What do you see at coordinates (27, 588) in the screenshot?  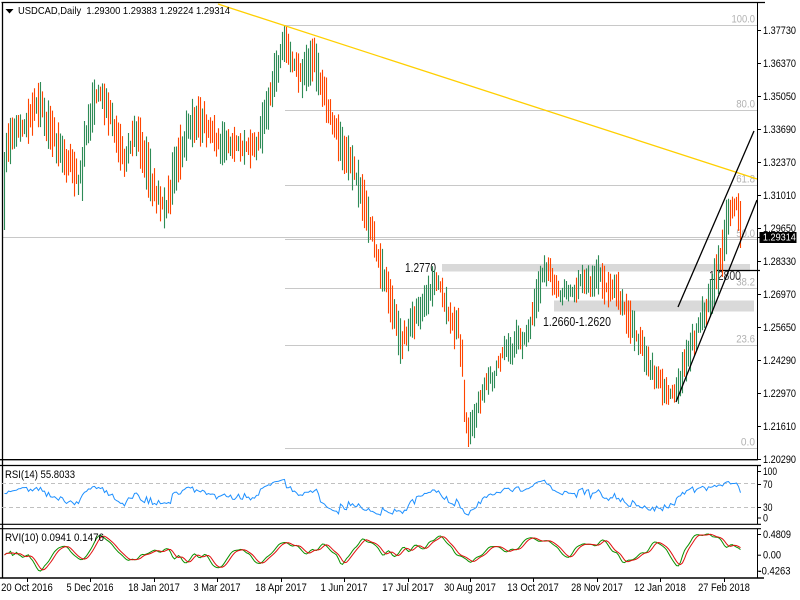 I see `svg-text: 20 Oct 2016` at bounding box center [27, 588].